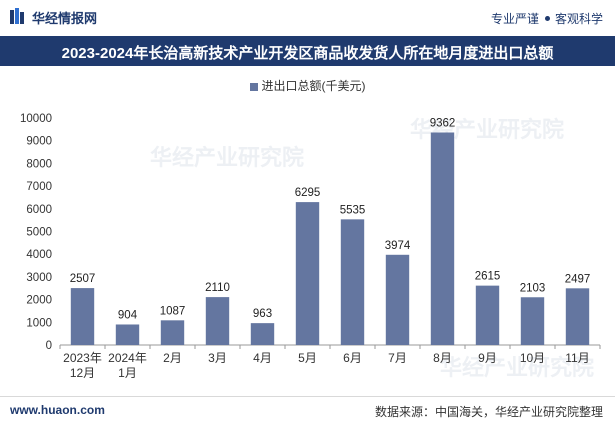  Describe the element at coordinates (578, 19) in the screenshot. I see `slogan-tag-2: 客观科学` at that location.